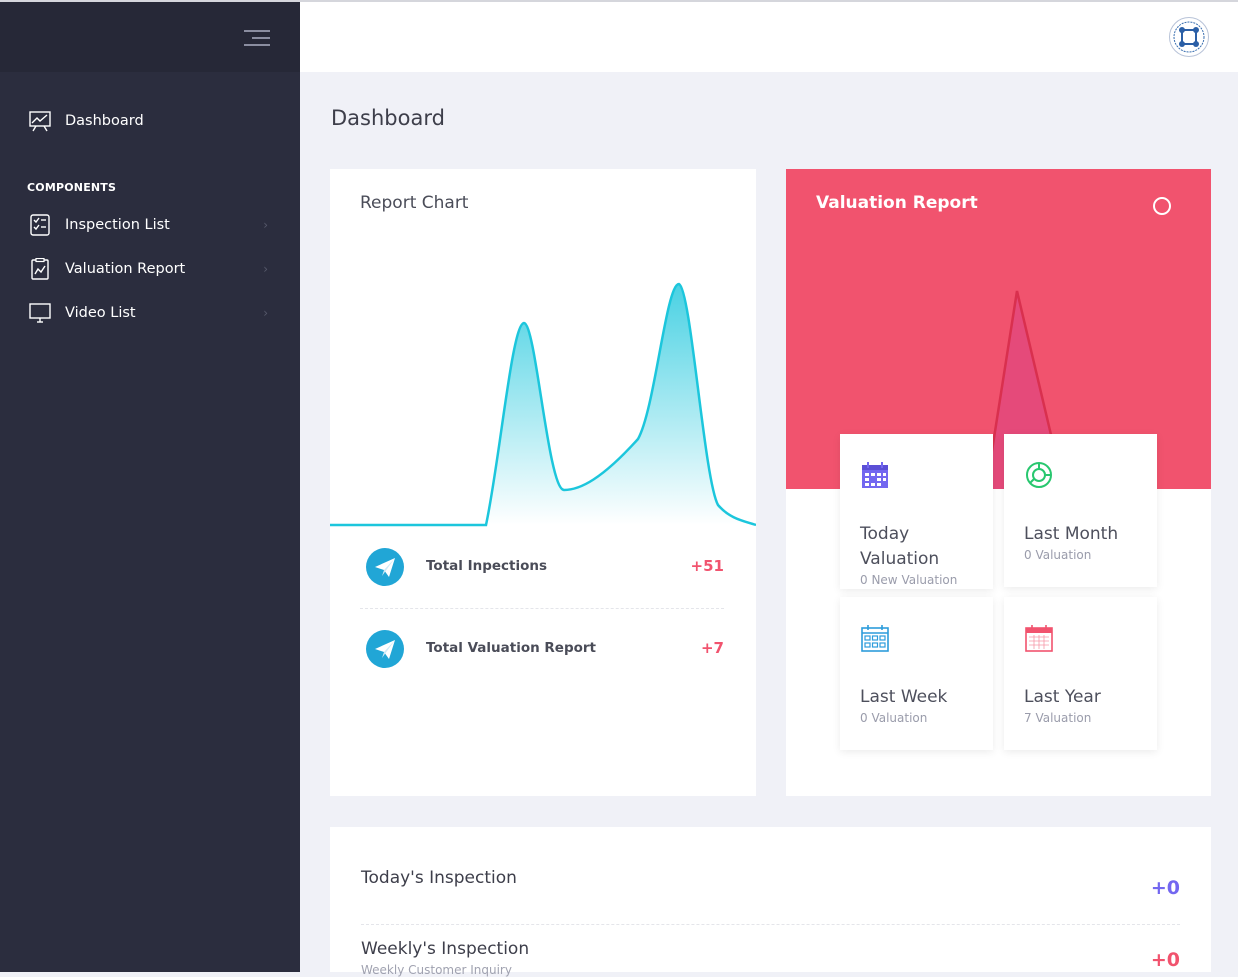 The width and height of the screenshot is (1238, 977). I want to click on presentation-chart-icon, so click(40, 121).